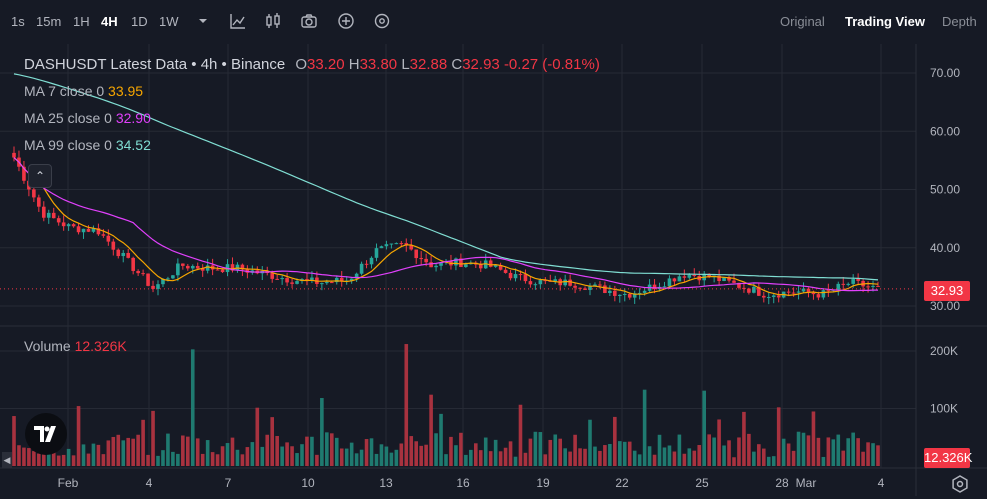  What do you see at coordinates (382, 21) in the screenshot?
I see `settings-icon` at bounding box center [382, 21].